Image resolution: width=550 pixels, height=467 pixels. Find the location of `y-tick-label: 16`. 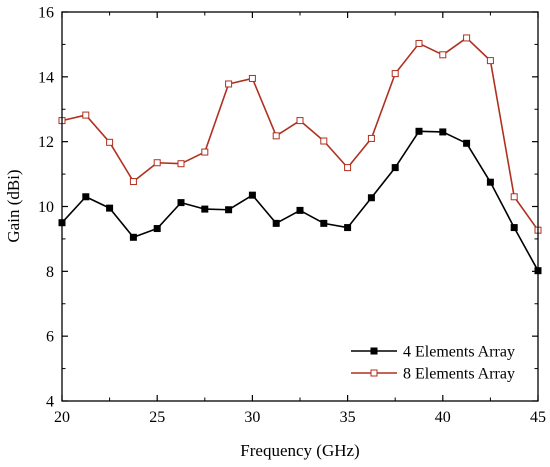

y-tick-label: 16 is located at coordinates (46, 13).